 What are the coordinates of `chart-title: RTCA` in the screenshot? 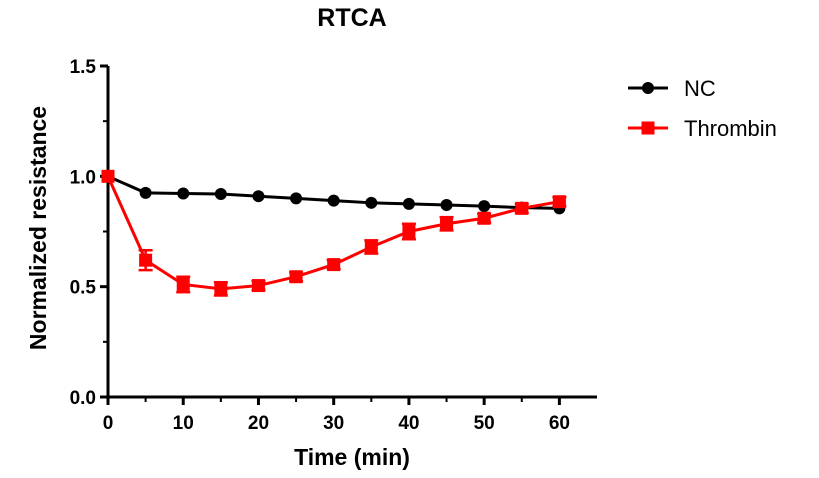 It's located at (351, 18).